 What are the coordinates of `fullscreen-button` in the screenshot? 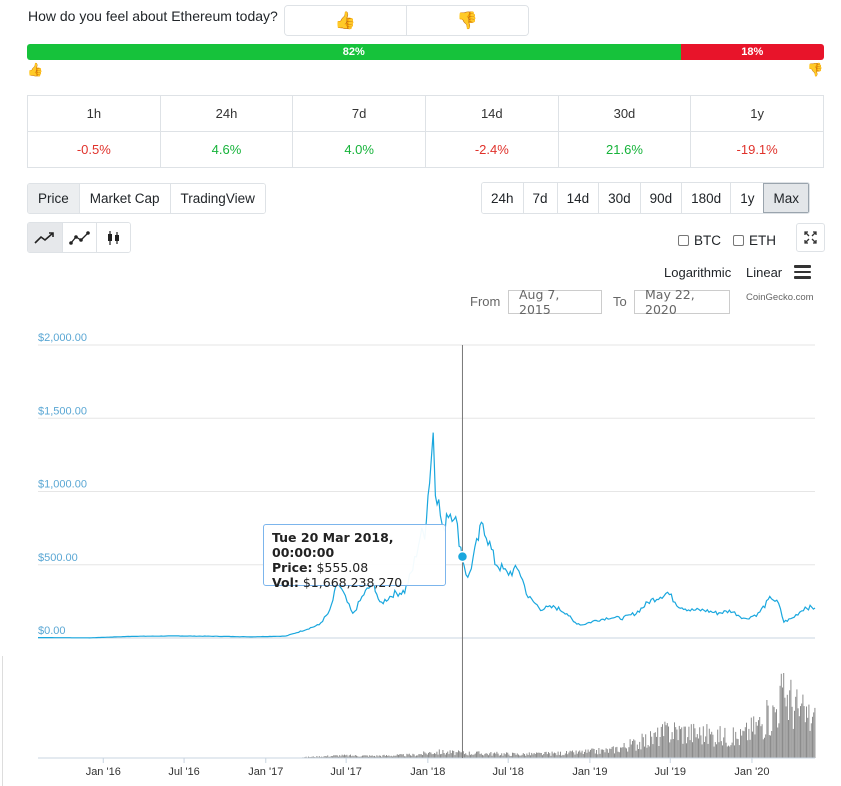 It's located at (810, 237).